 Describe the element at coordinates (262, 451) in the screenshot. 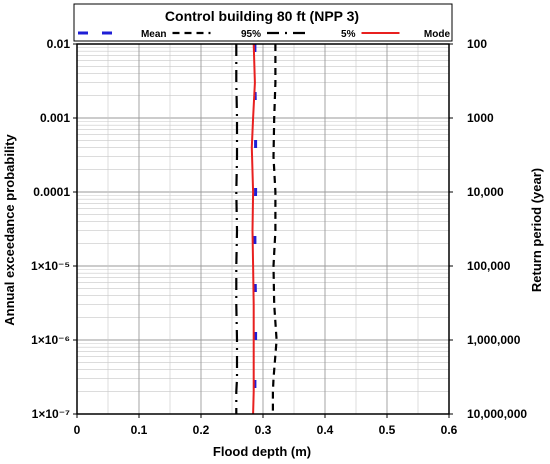

I see `x-axis-title: Flood depth (m)` at that location.